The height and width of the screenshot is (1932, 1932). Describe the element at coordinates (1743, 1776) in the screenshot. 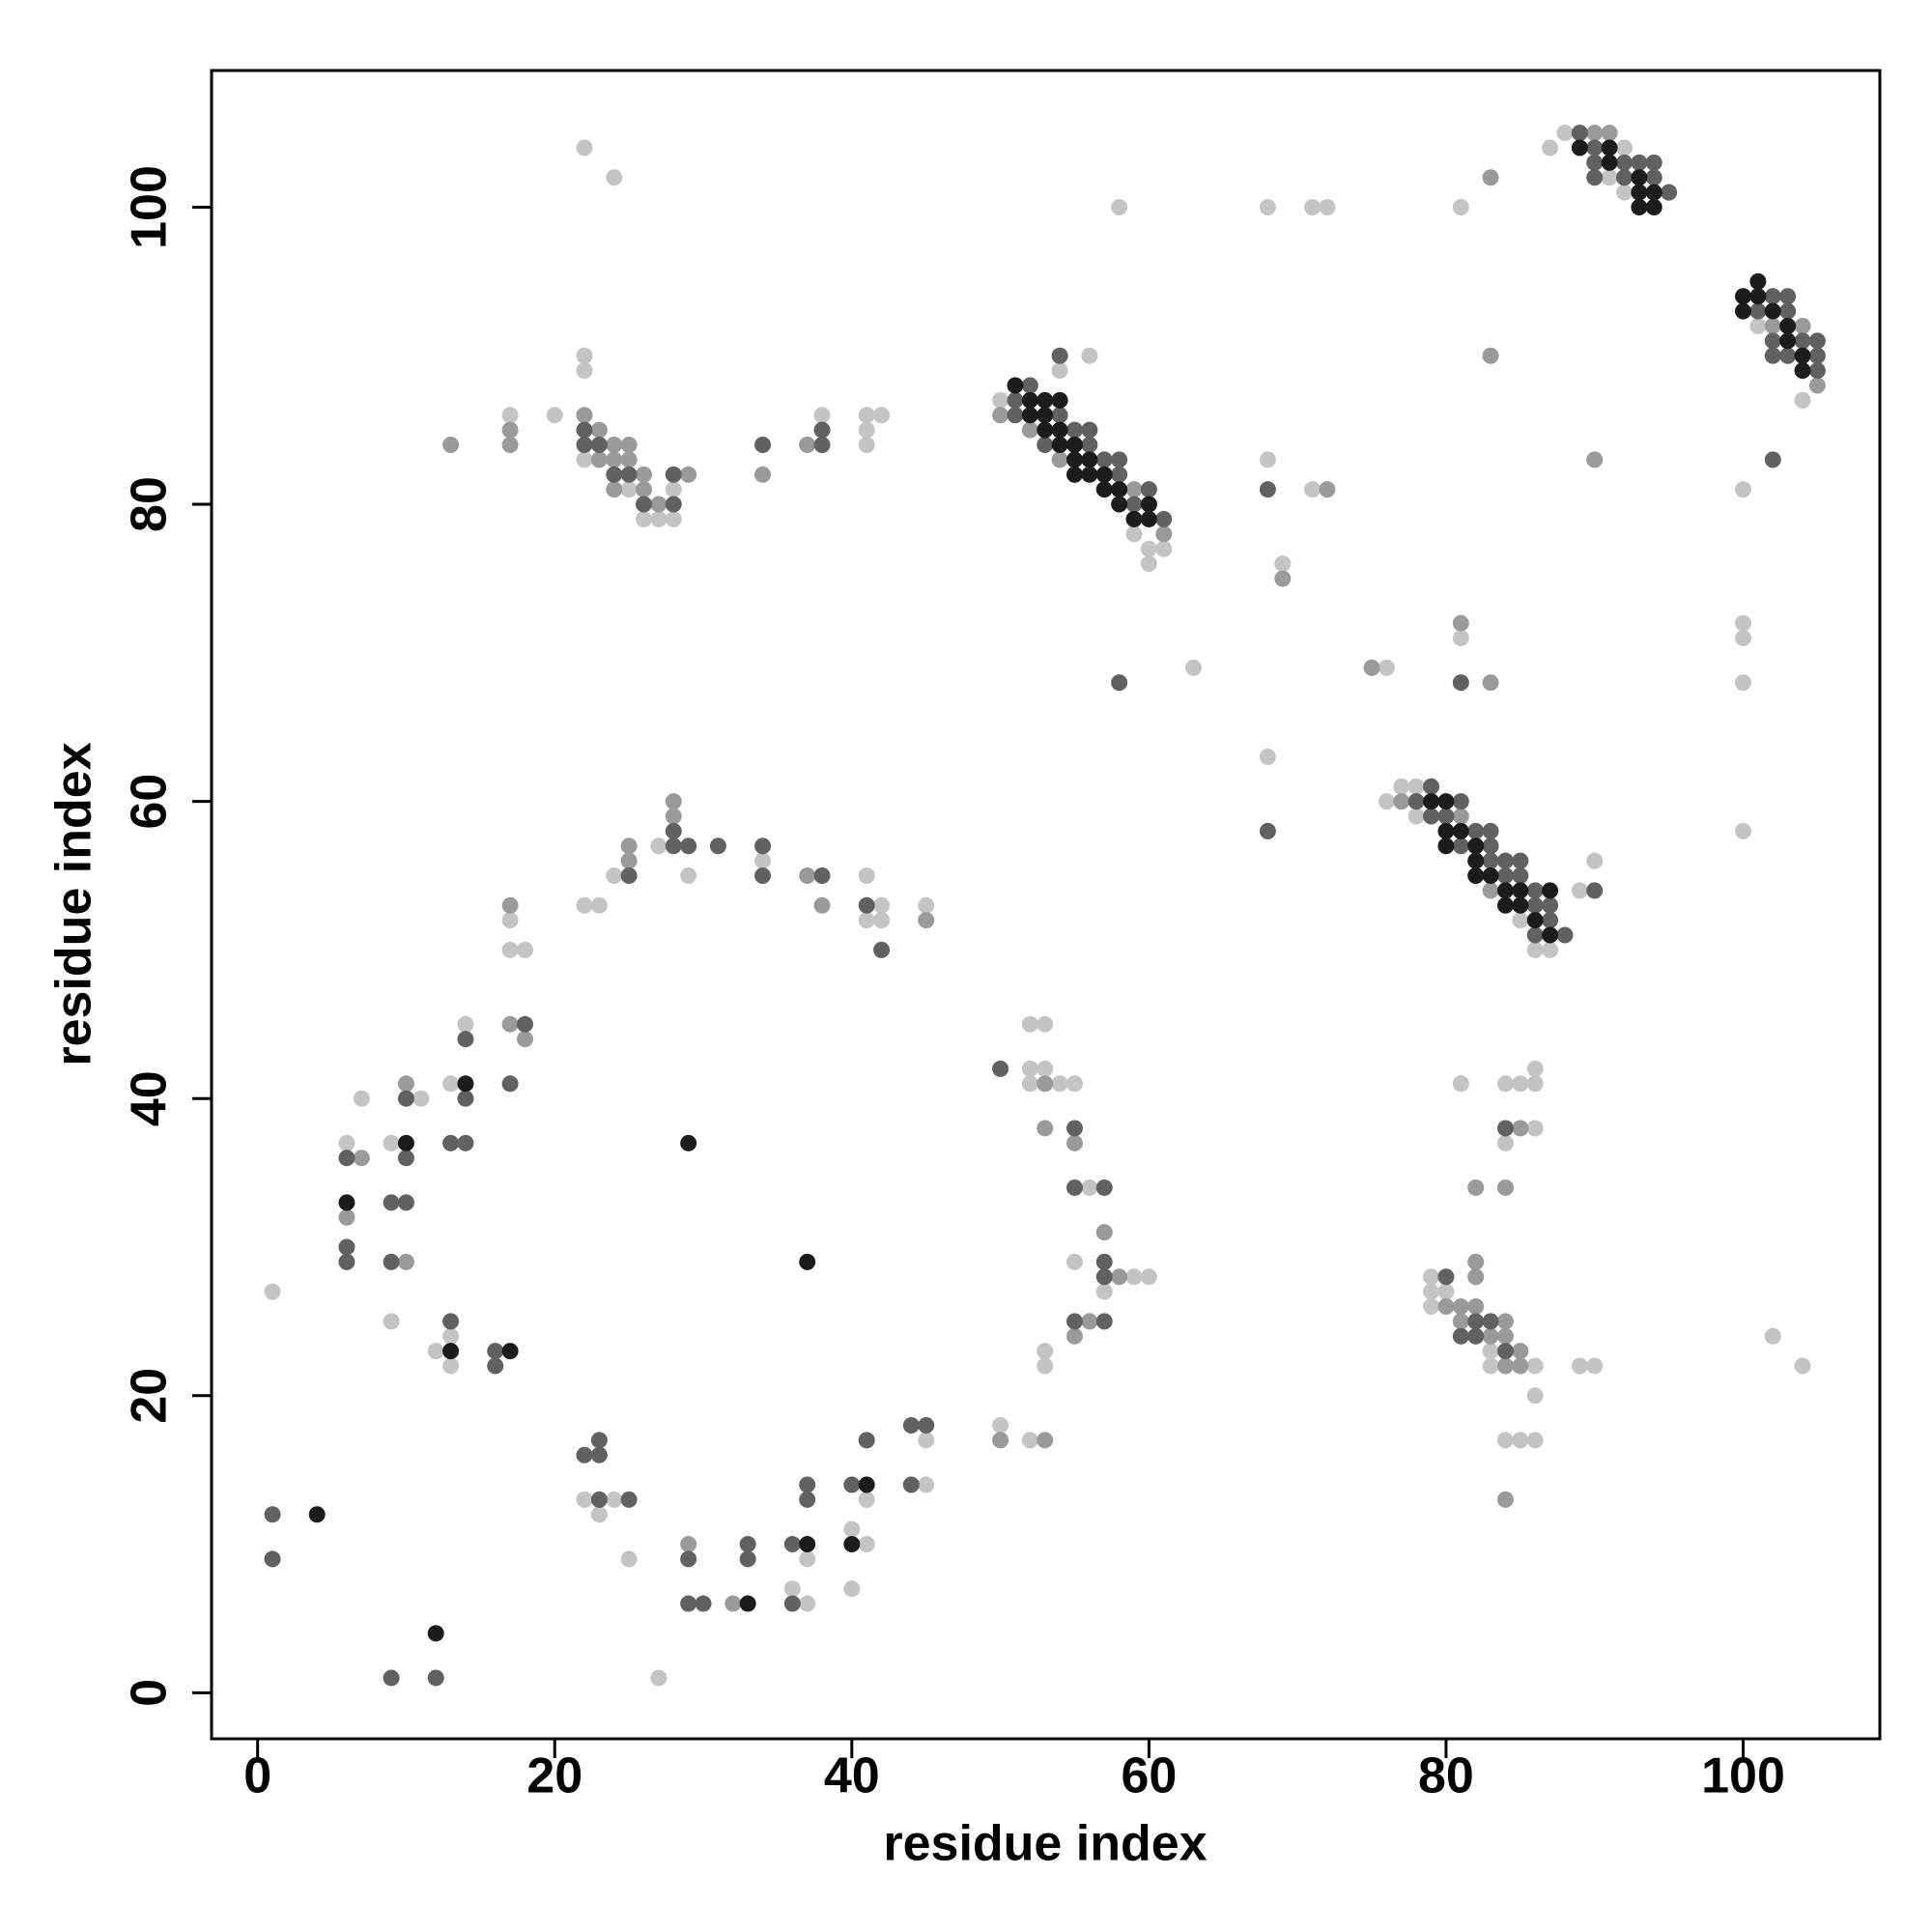

I see `x-tick-label: 100` at that location.